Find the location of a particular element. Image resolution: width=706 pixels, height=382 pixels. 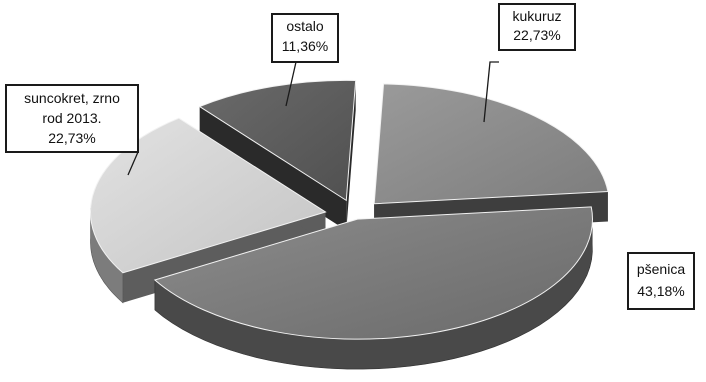

data-label-suncokret-category-line1: suncokret, zrno is located at coordinates (72, 98).